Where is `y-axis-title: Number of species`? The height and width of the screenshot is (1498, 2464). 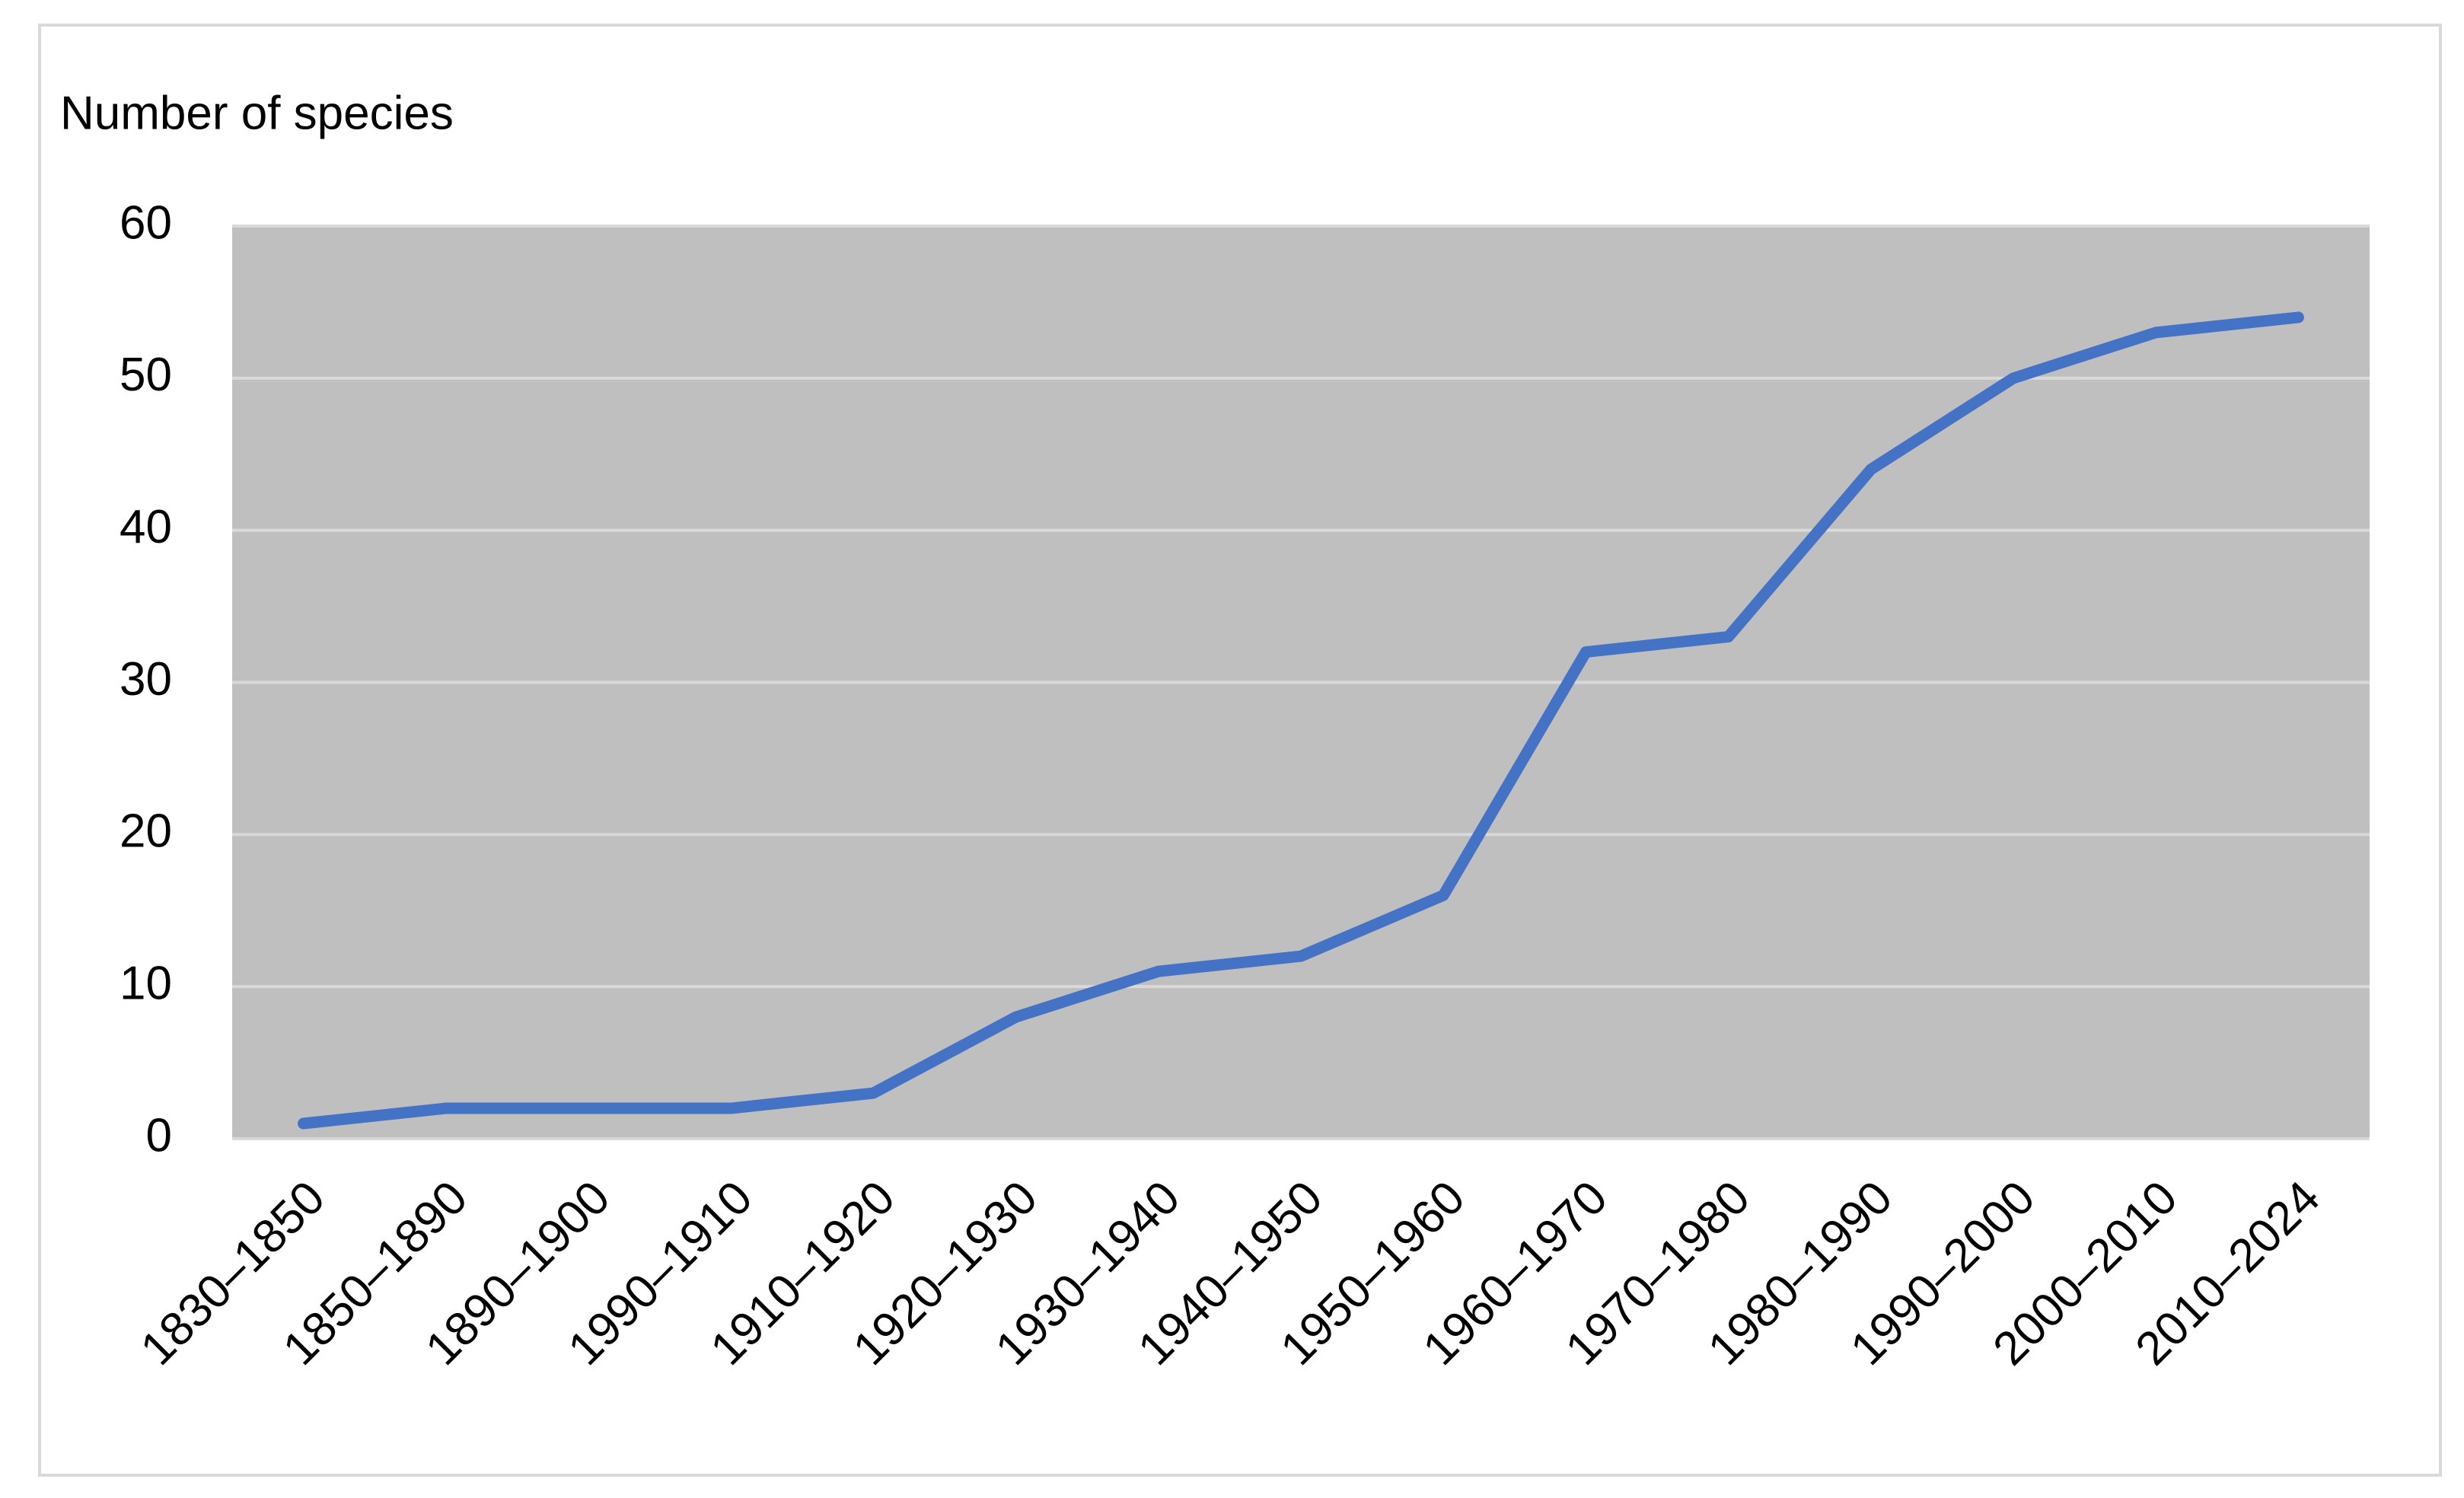 y-axis-title: Number of species is located at coordinates (257, 113).